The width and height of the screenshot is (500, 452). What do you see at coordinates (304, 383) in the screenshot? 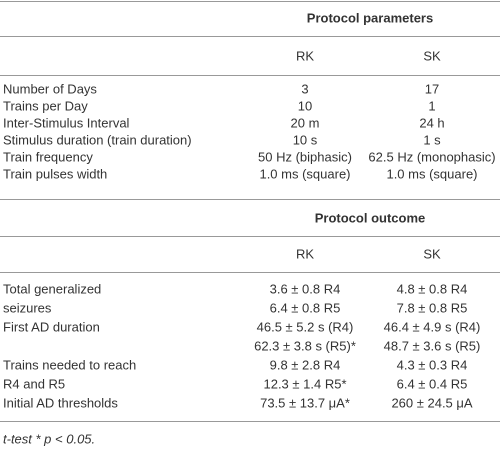
I see `cell: 12.3 ± 1.4 R5*` at bounding box center [304, 383].